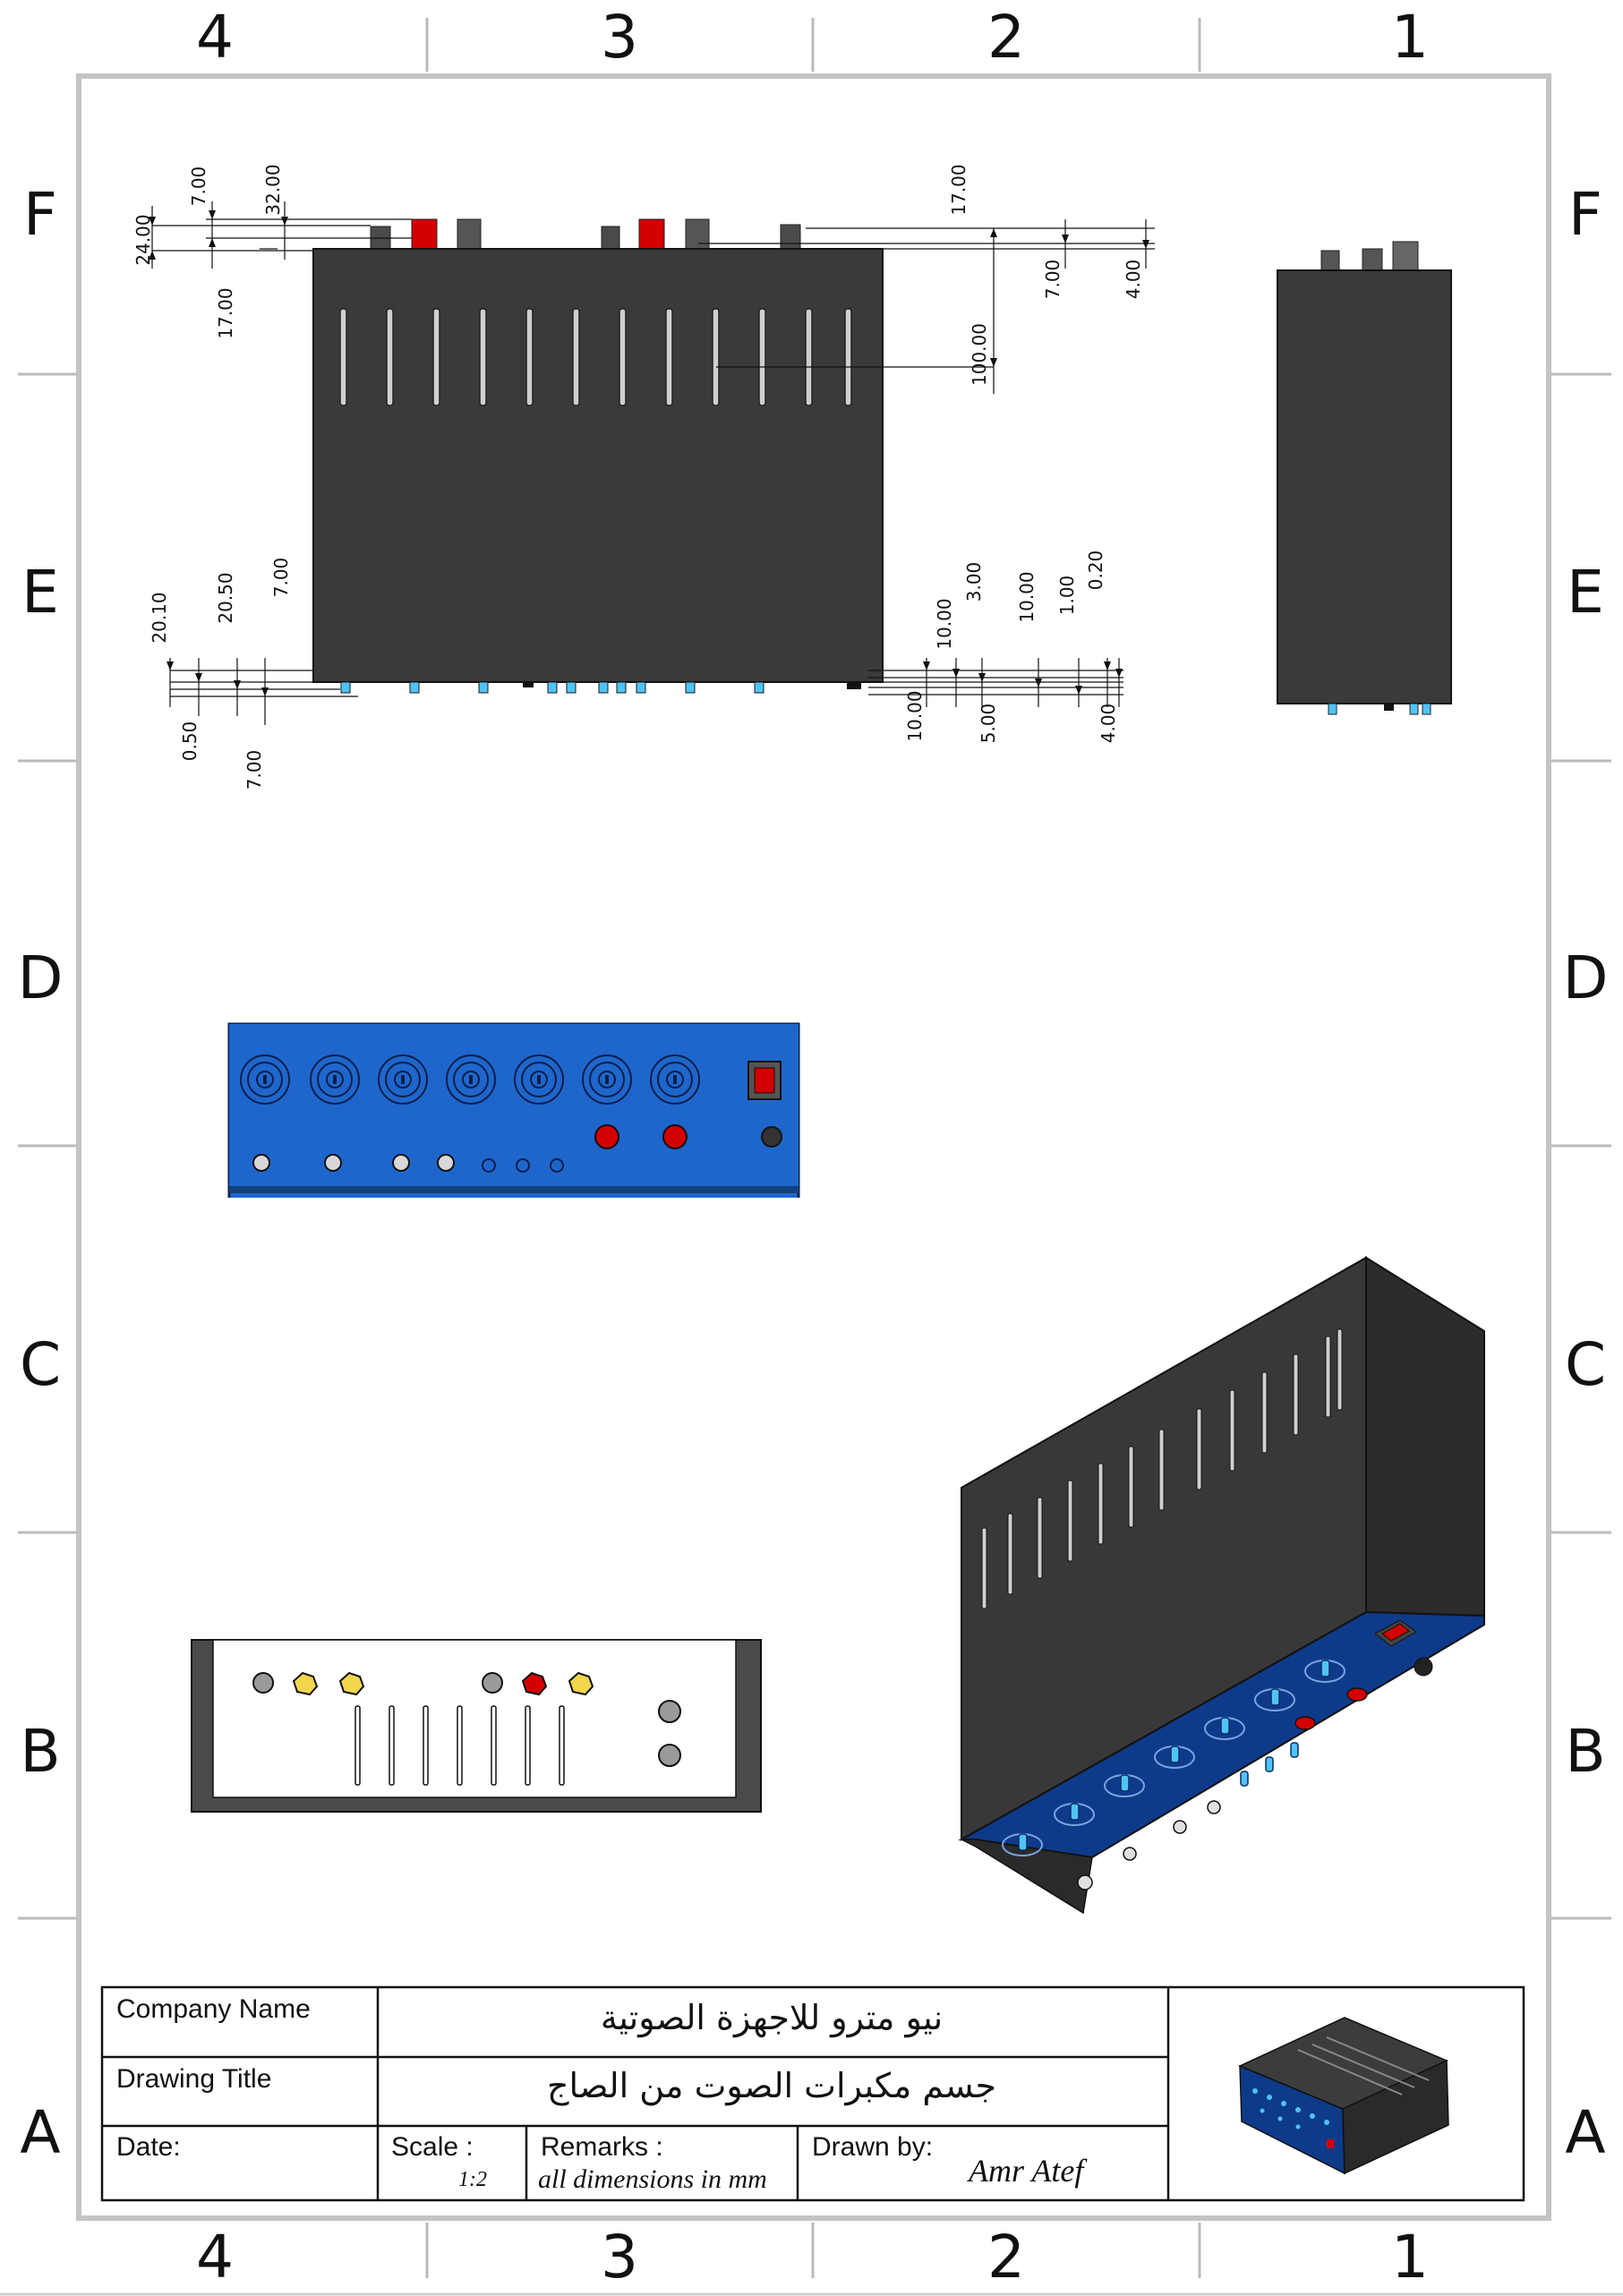 The width and height of the screenshot is (1623, 2296). I want to click on date-label: Date:, so click(148, 2147).